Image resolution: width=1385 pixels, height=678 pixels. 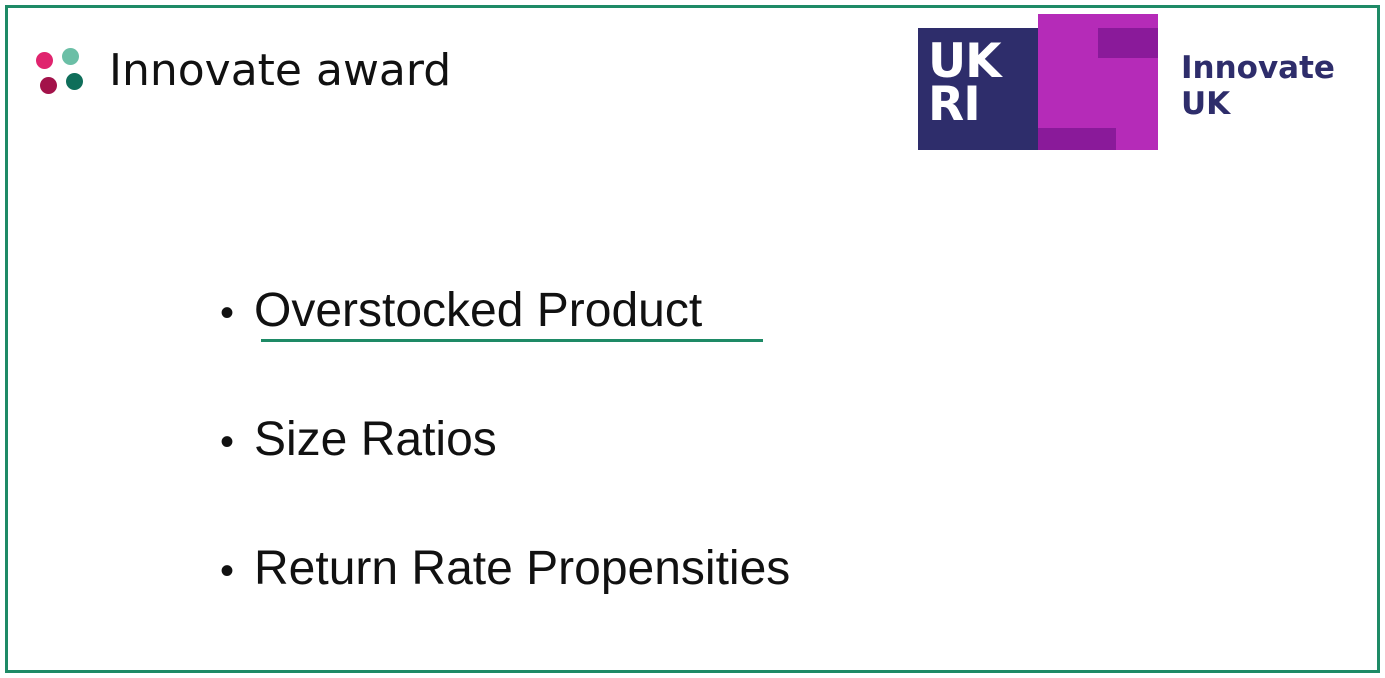 I want to click on logo-letters-line-1: UK, so click(x=965, y=61).